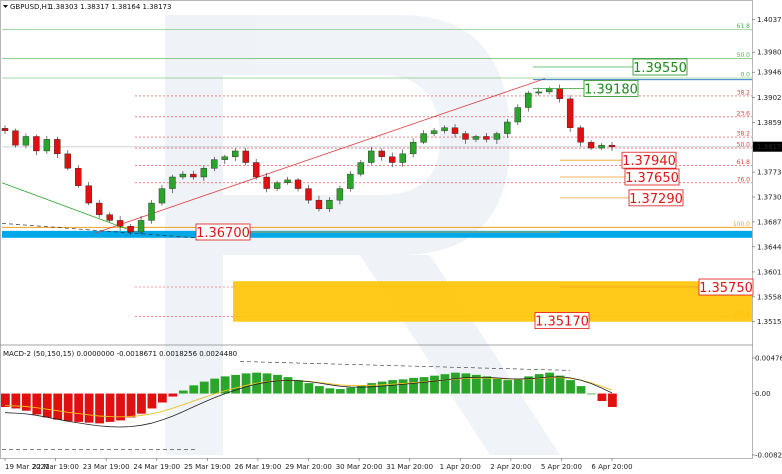 The image size is (782, 474). Describe the element at coordinates (763, 394) in the screenshot. I see `macd-tick-label: 0.00` at that location.